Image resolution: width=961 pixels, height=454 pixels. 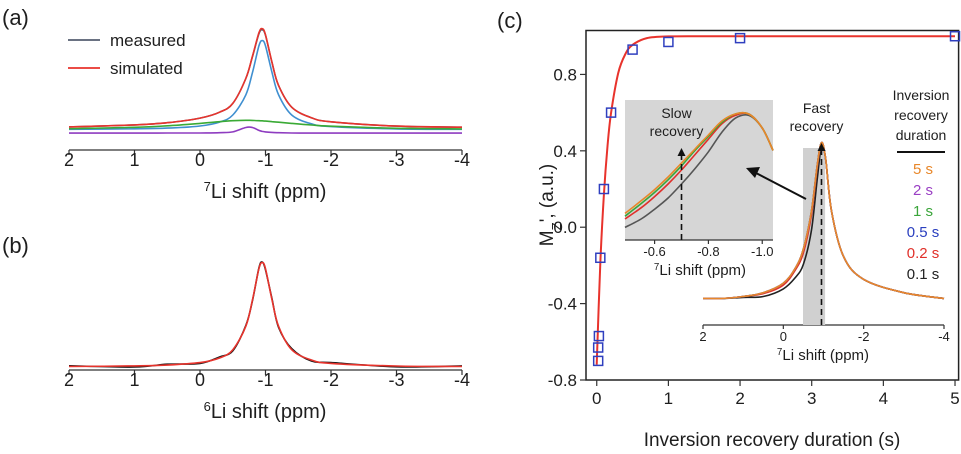 I want to click on legend-title: recovery, so click(x=921, y=115).